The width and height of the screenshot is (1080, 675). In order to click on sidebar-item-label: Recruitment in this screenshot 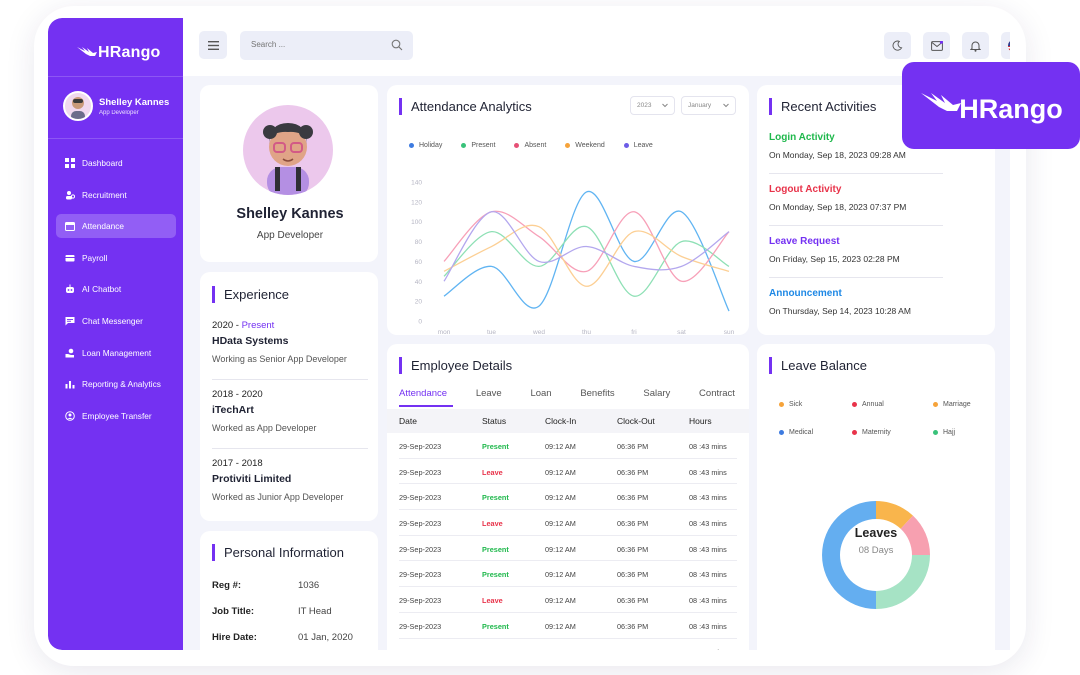, I will do `click(104, 194)`.